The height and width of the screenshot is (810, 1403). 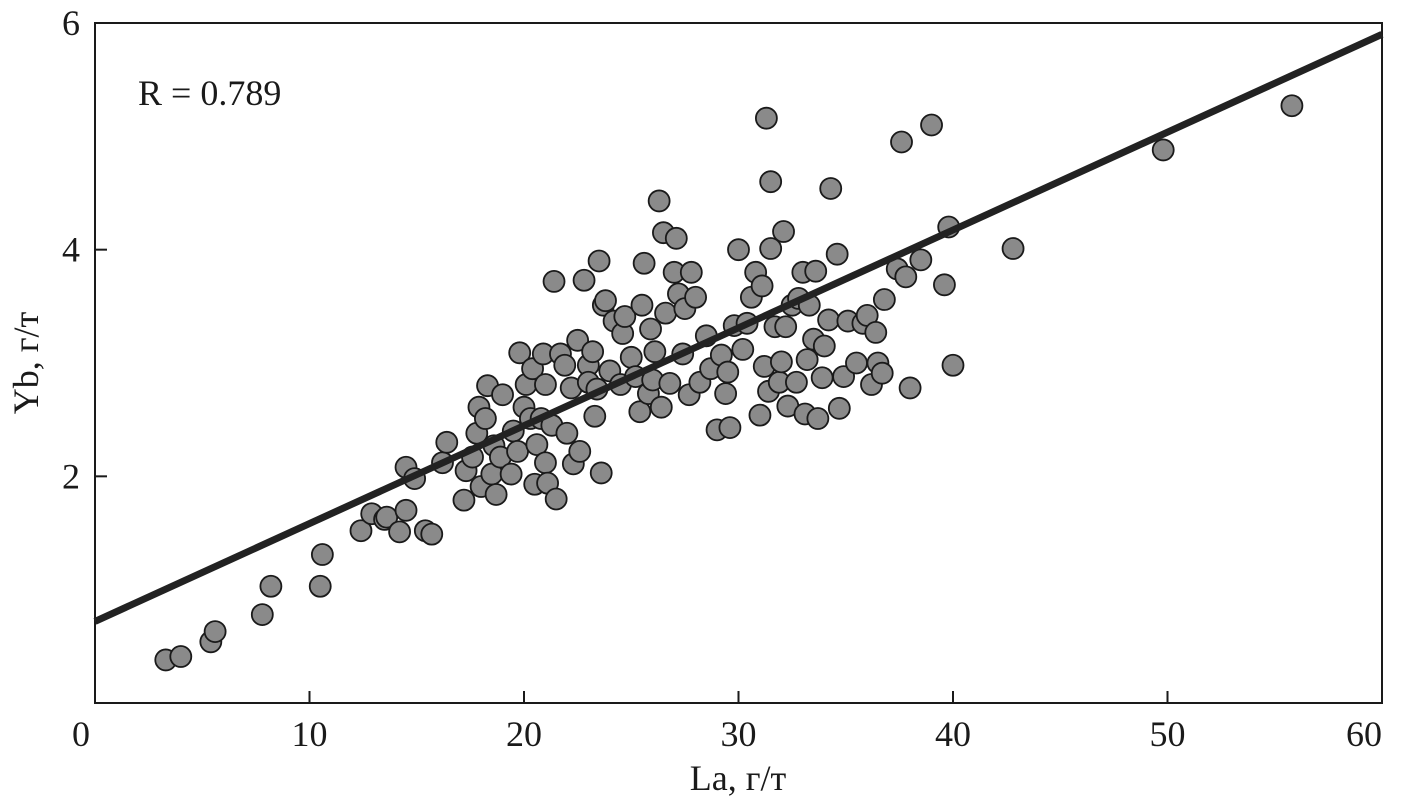 What do you see at coordinates (209, 93) in the screenshot?
I see `correlation-annotation: R = 0.789` at bounding box center [209, 93].